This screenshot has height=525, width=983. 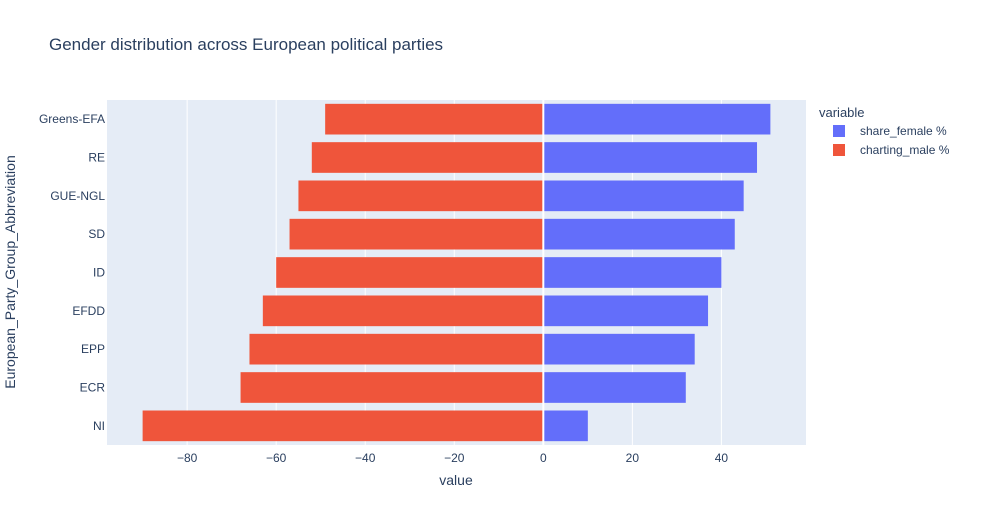 What do you see at coordinates (72, 272) in the screenshot?
I see `y-tick-labels: NI ECR EPP EFDD ID SD GUE-NGL RE Greens-EFA` at bounding box center [72, 272].